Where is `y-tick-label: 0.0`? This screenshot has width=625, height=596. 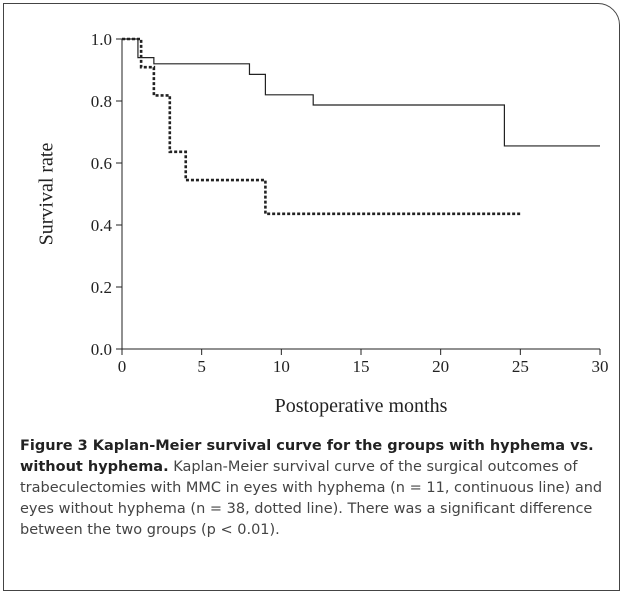
y-tick-label: 0.0 is located at coordinates (101, 349).